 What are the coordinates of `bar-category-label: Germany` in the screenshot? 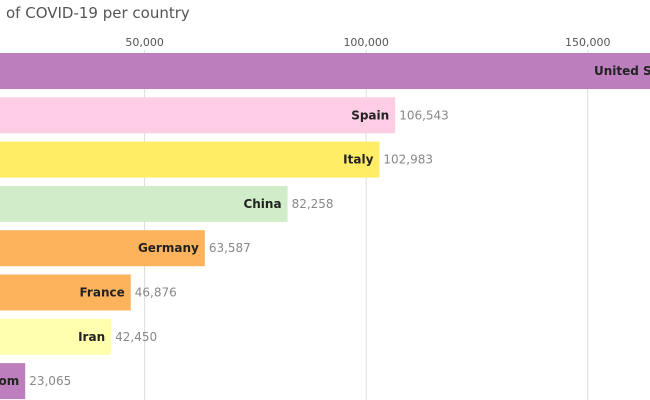 It's located at (168, 248).